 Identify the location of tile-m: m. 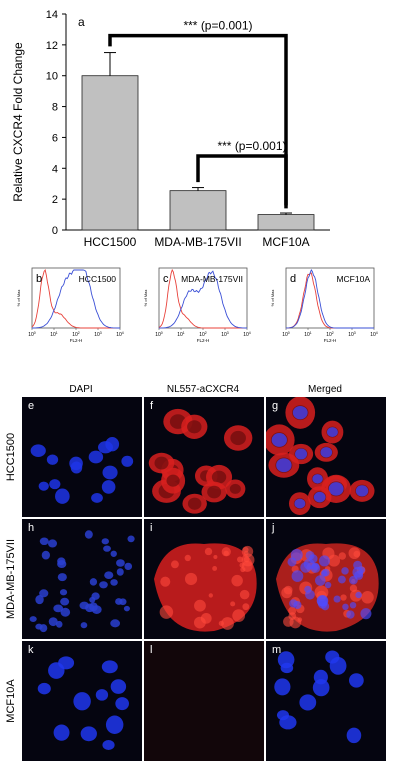
(326, 701).